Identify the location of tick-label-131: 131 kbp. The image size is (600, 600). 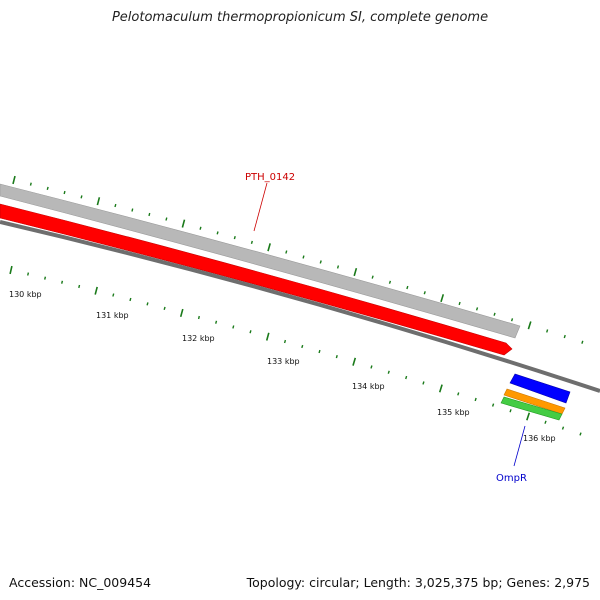
(112, 315).